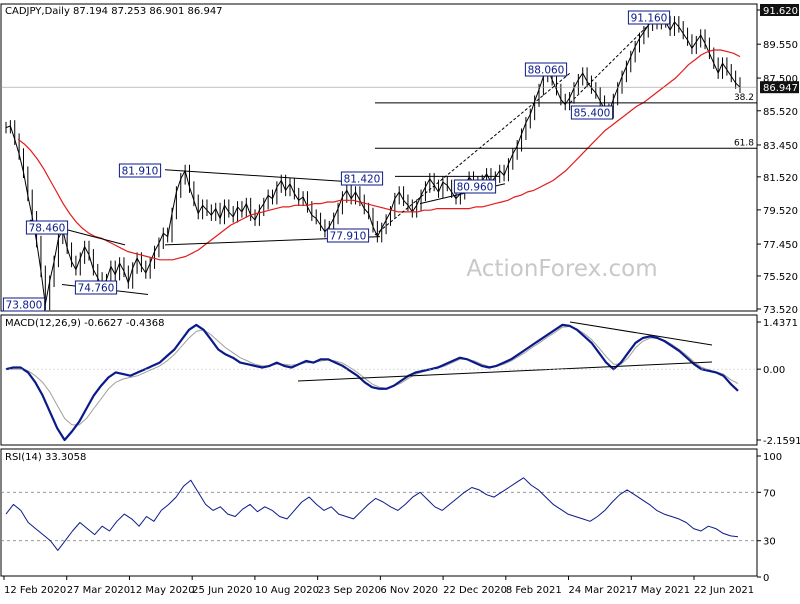  I want to click on x-axis-label: 22 Dec 2020, so click(475, 590).